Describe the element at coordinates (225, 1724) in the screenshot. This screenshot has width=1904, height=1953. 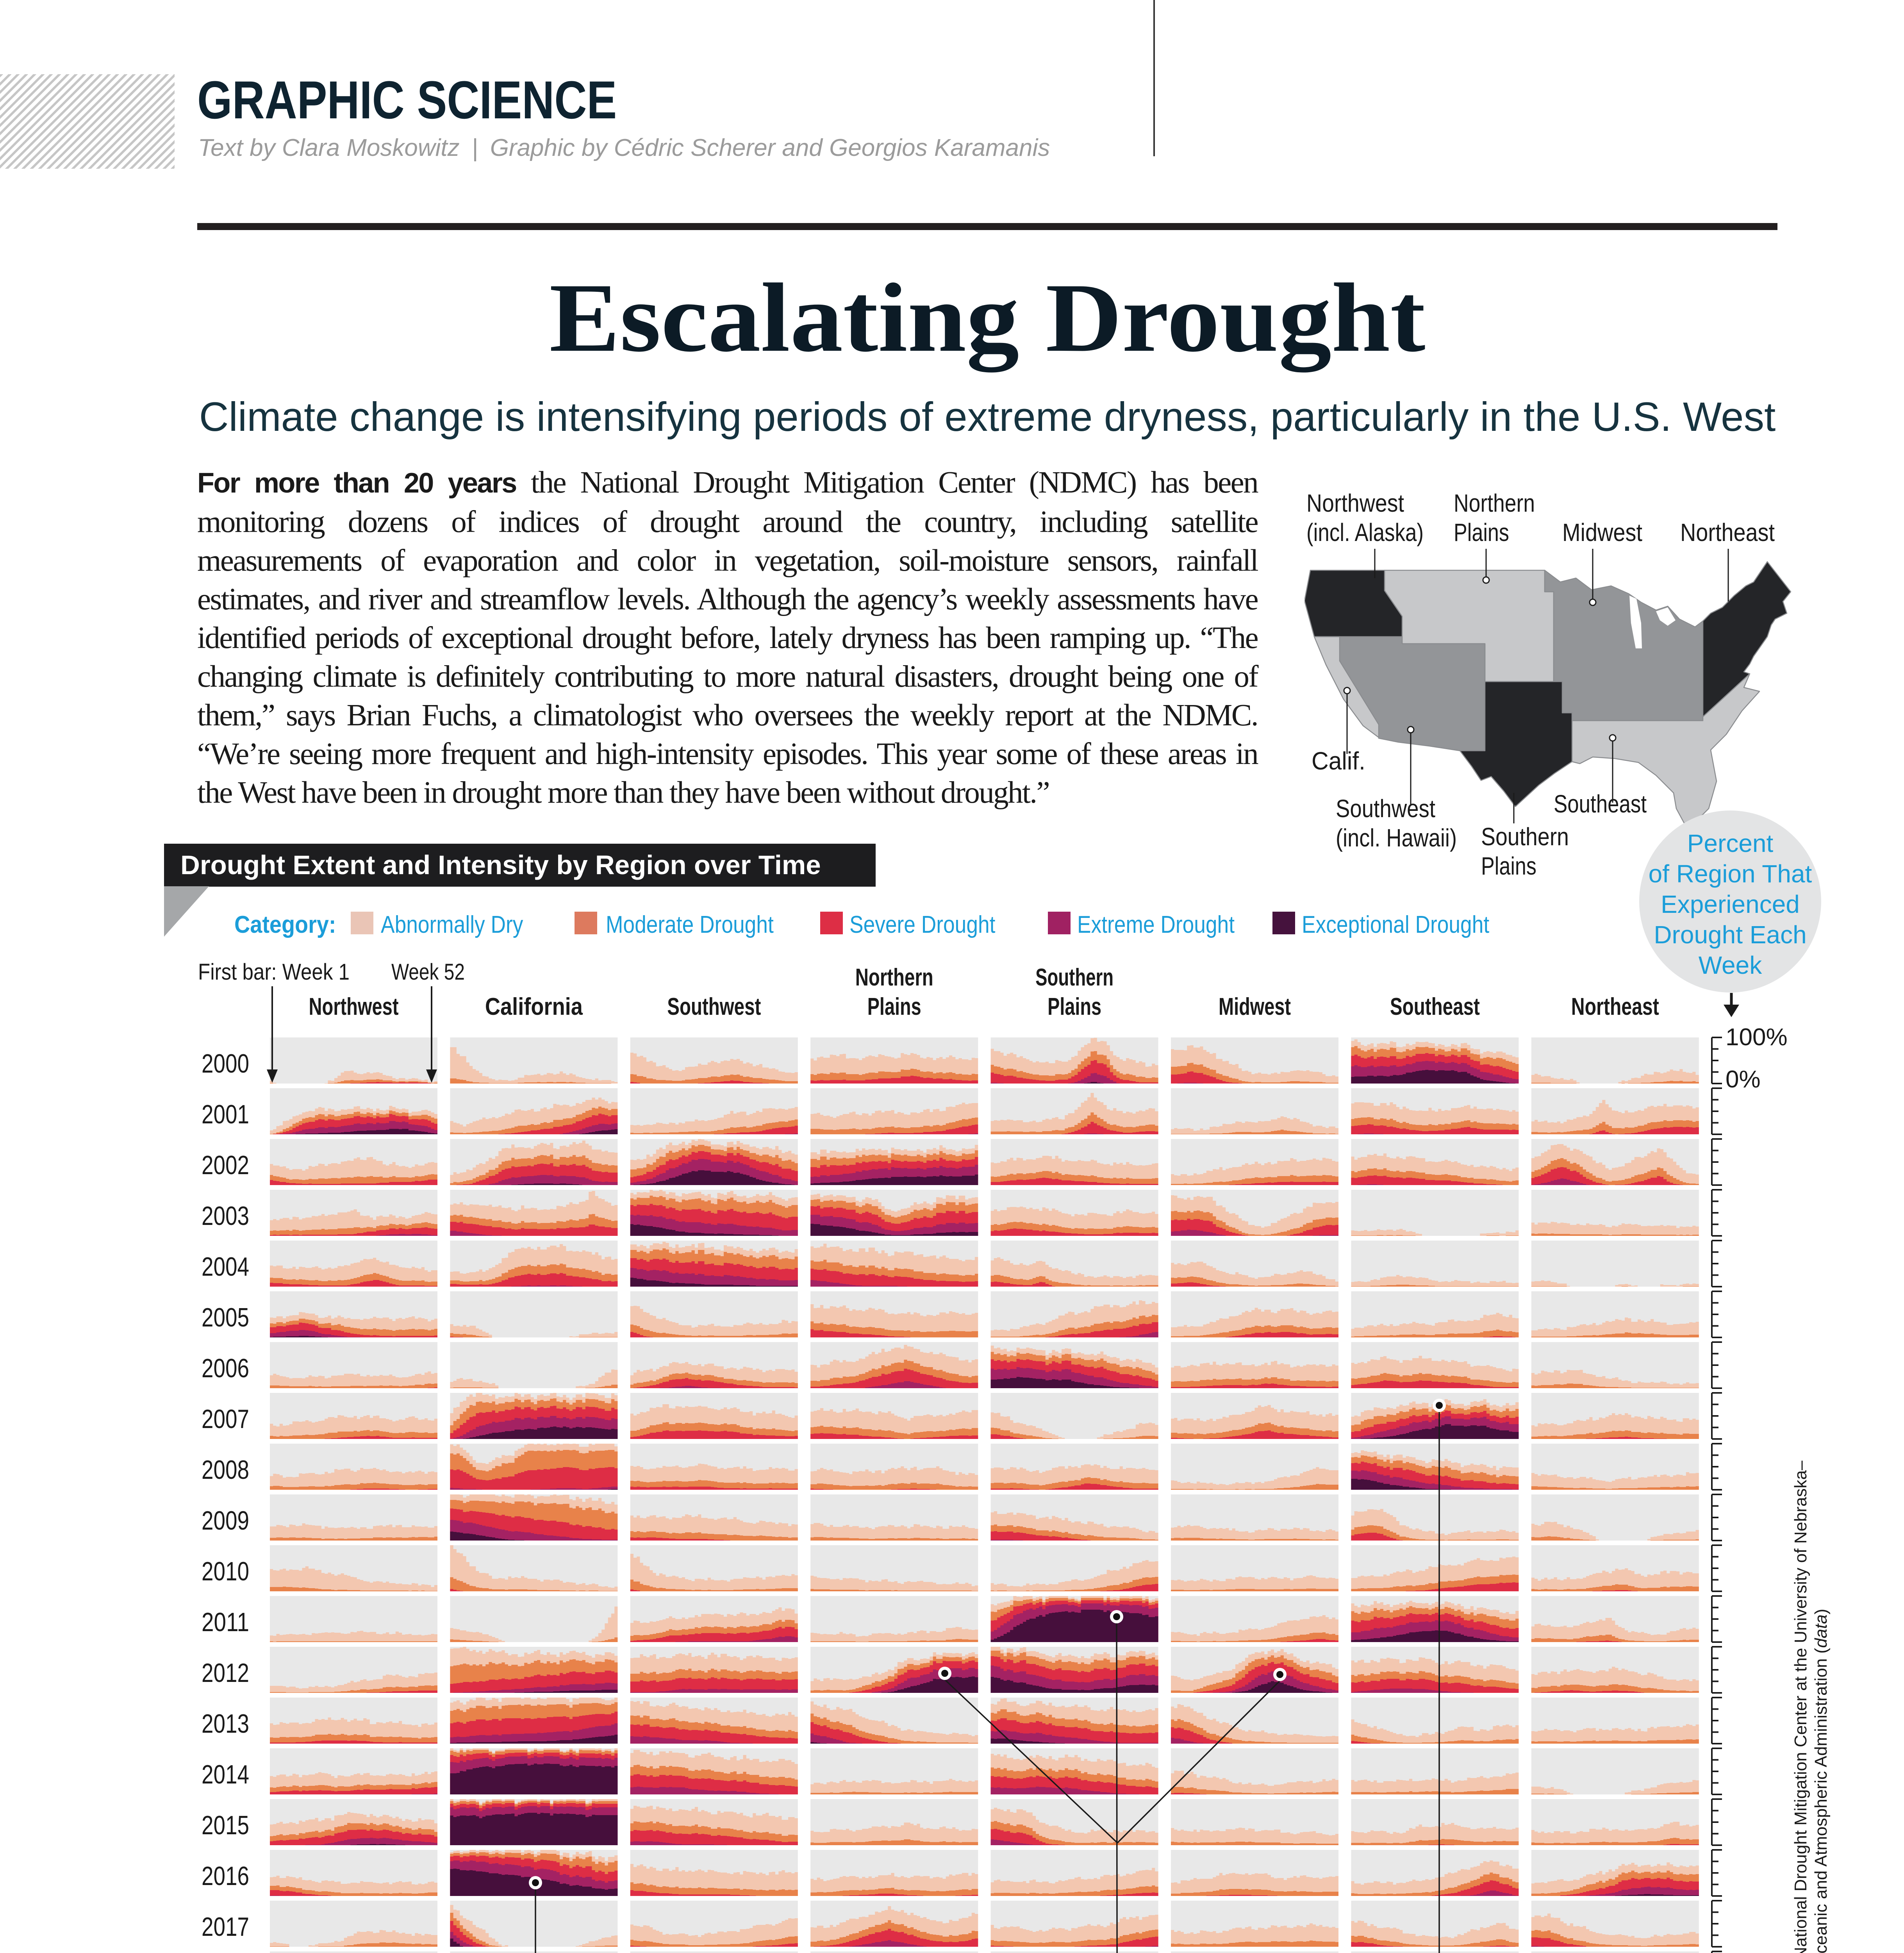
I see `svg-text: 2013` at that location.